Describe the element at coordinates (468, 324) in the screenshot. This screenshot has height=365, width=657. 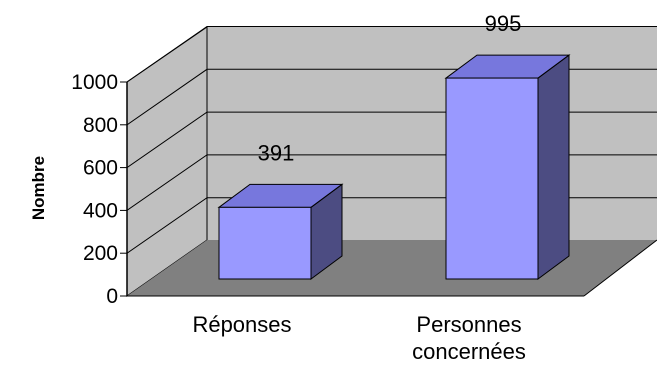
I see `category-label: Personnes` at that location.